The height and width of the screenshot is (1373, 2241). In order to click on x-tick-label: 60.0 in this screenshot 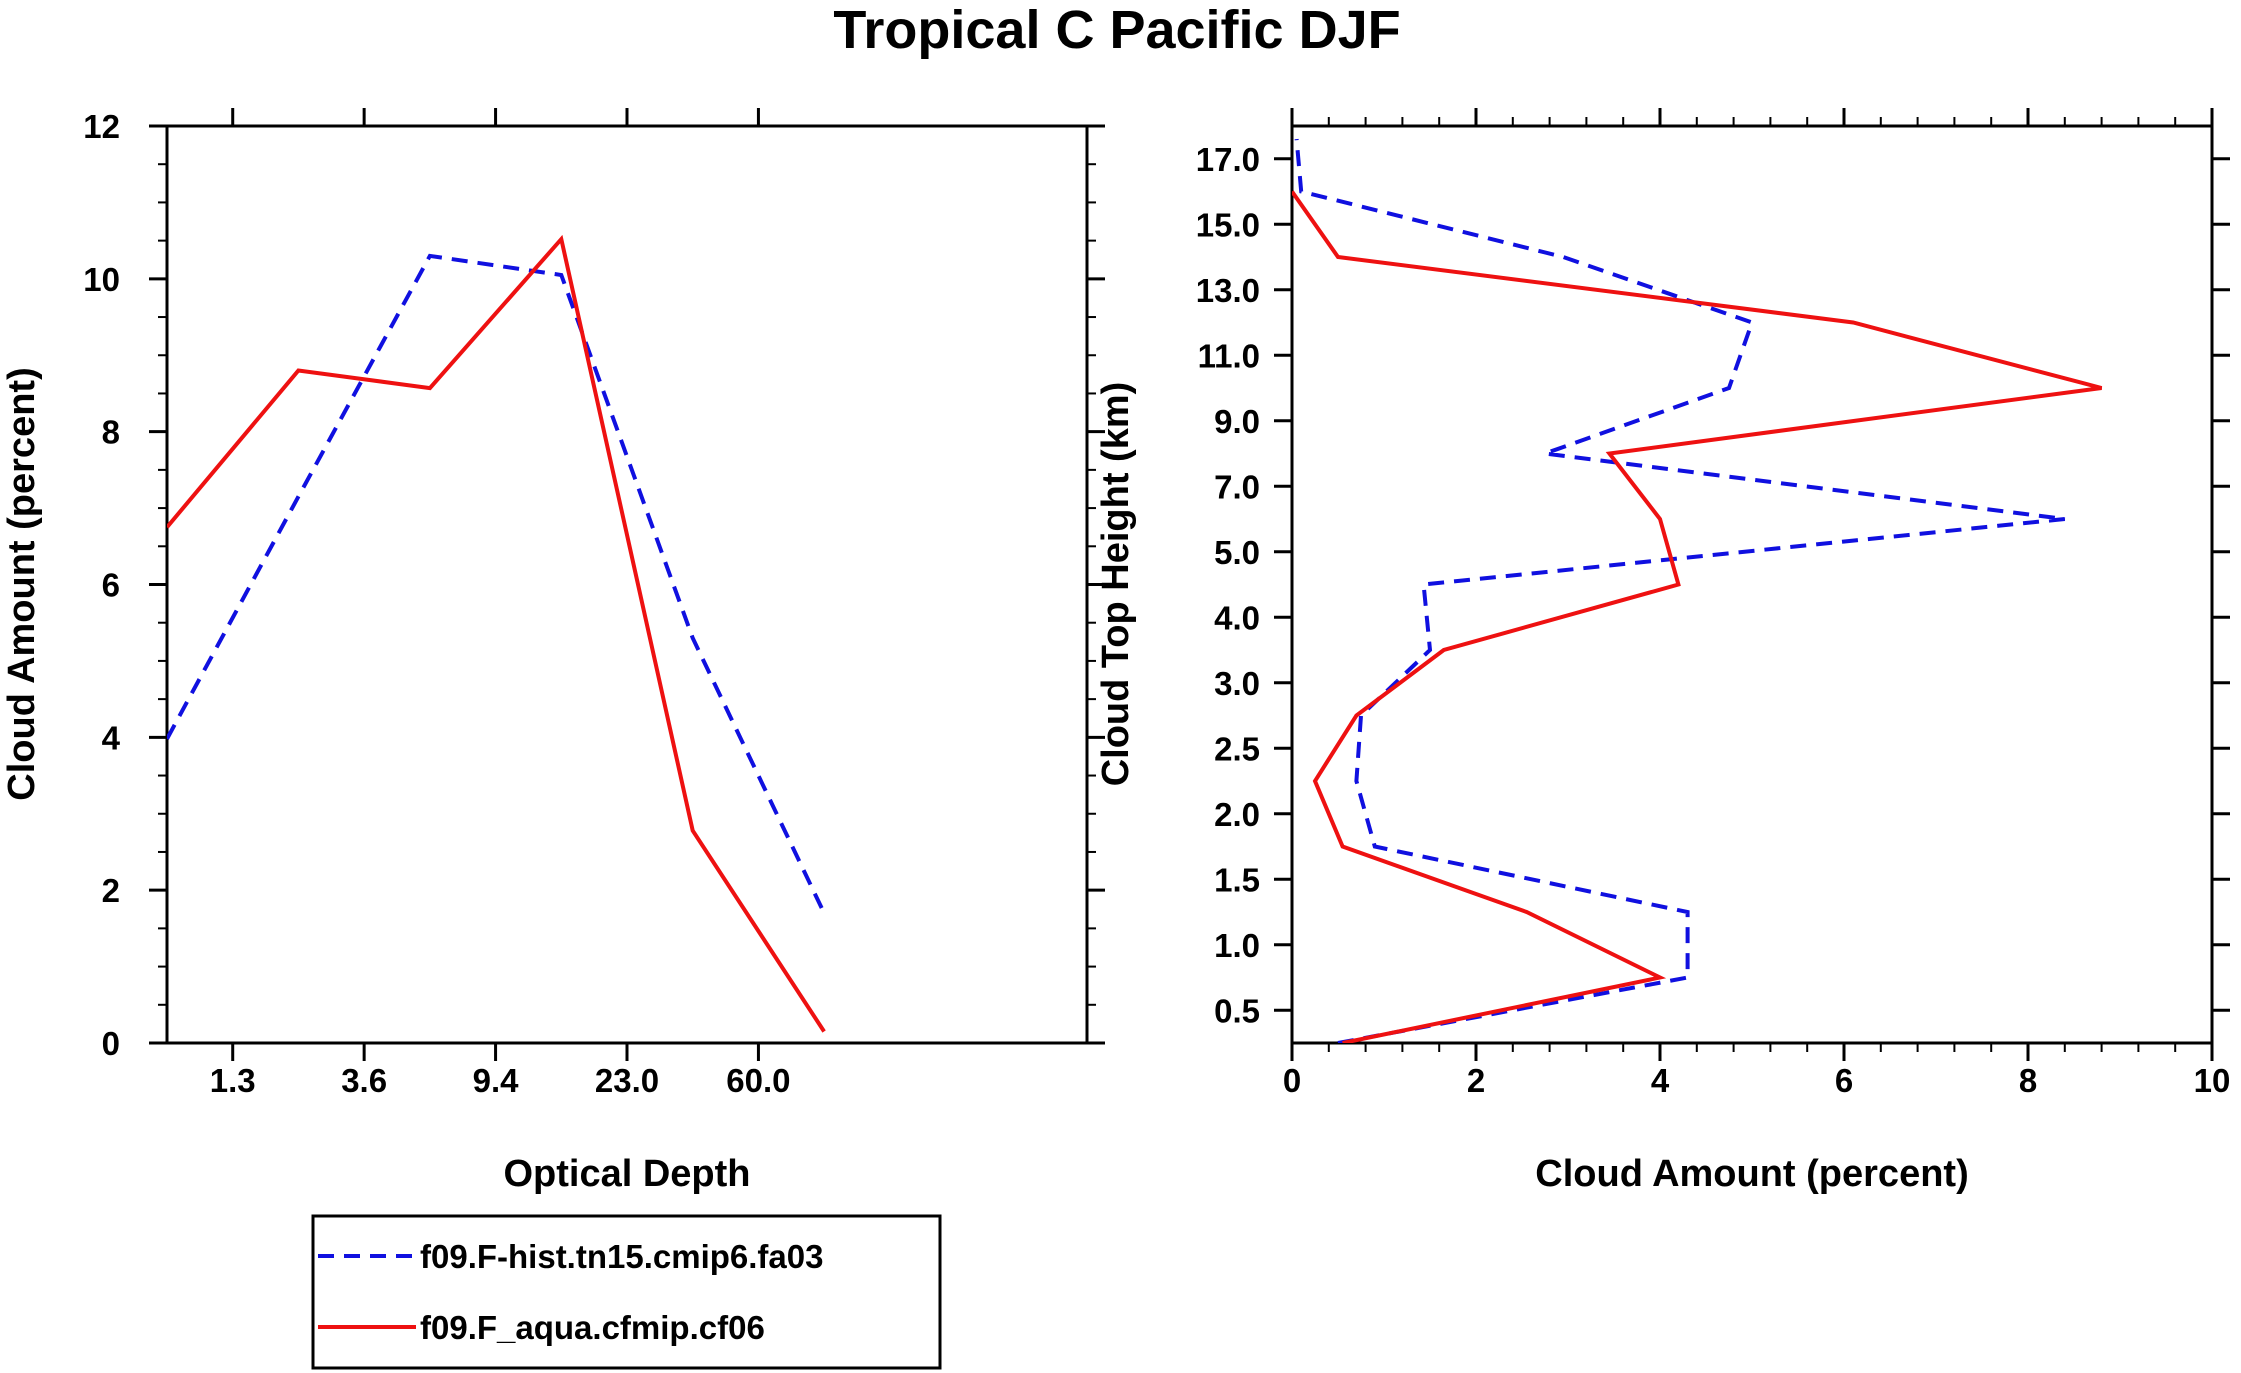, I will do `click(758, 1080)`.